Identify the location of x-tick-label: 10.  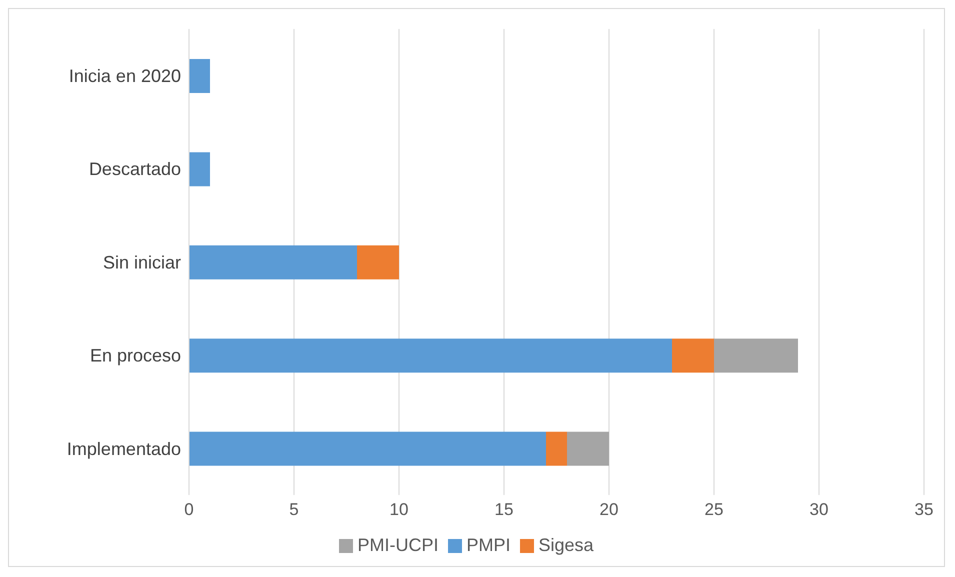
(399, 510).